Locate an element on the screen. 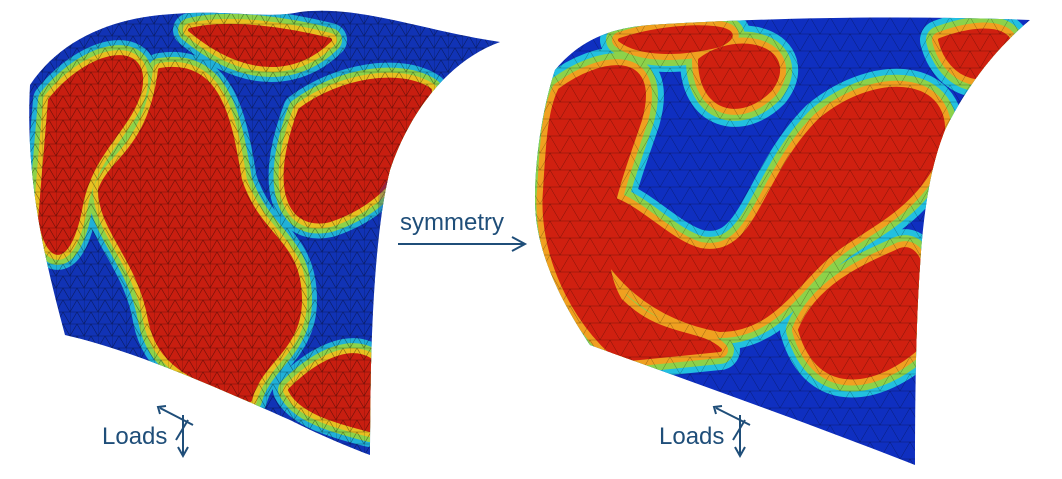 The height and width of the screenshot is (479, 1062). arrow-label: symmetry is located at coordinates (452, 222).